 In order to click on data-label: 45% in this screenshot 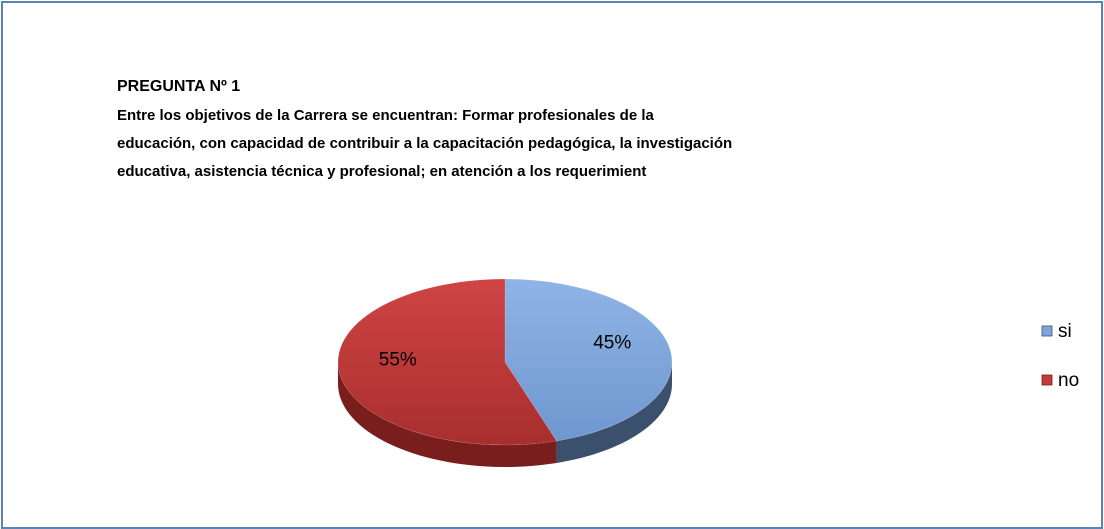, I will do `click(612, 343)`.